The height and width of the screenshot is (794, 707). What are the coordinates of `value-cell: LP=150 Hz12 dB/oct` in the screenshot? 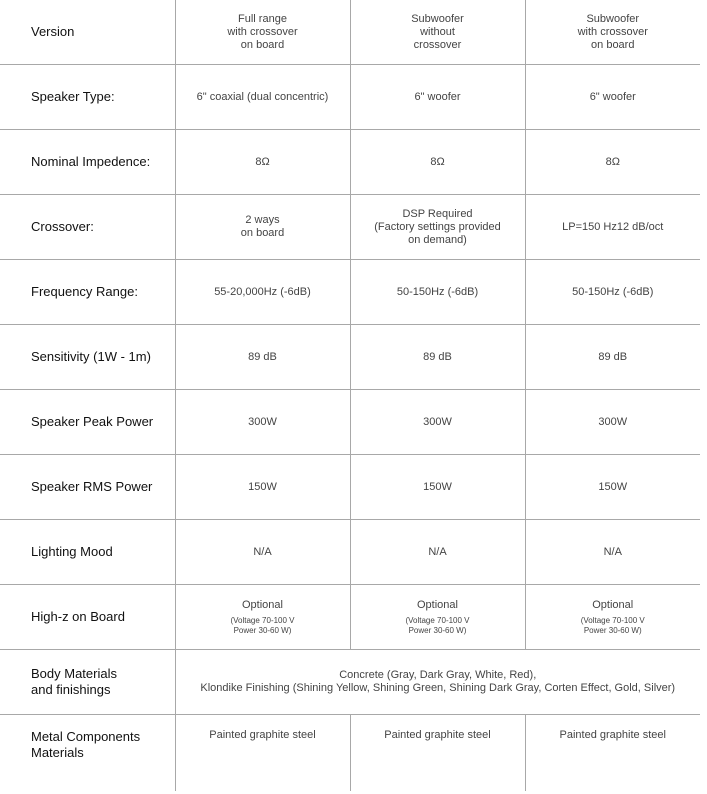 It's located at (612, 227).